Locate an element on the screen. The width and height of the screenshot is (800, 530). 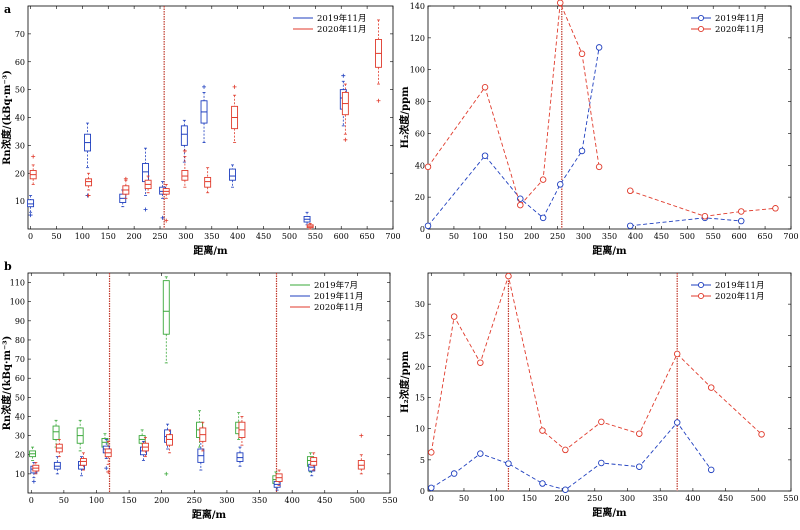
y-tick-label: 100 is located at coordinates (417, 70).